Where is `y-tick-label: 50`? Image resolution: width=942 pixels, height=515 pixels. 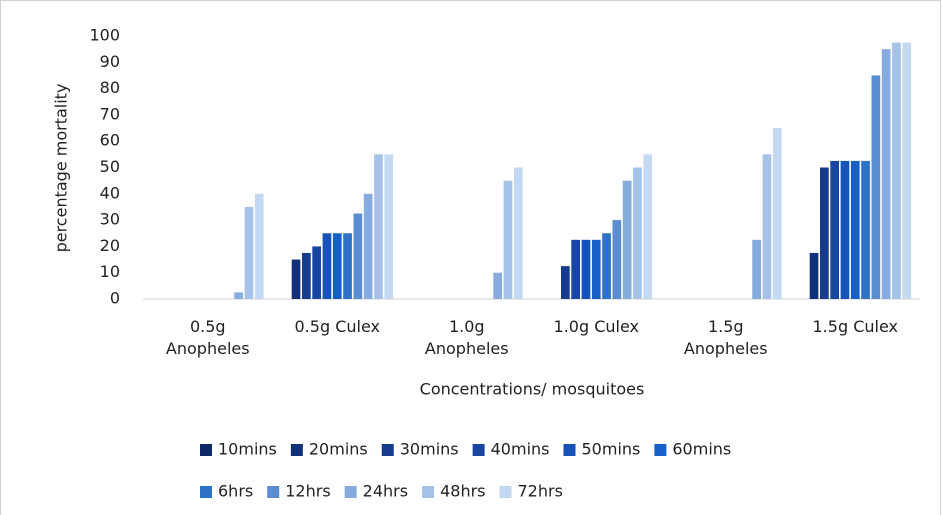
y-tick-label: 50 is located at coordinates (110, 166).